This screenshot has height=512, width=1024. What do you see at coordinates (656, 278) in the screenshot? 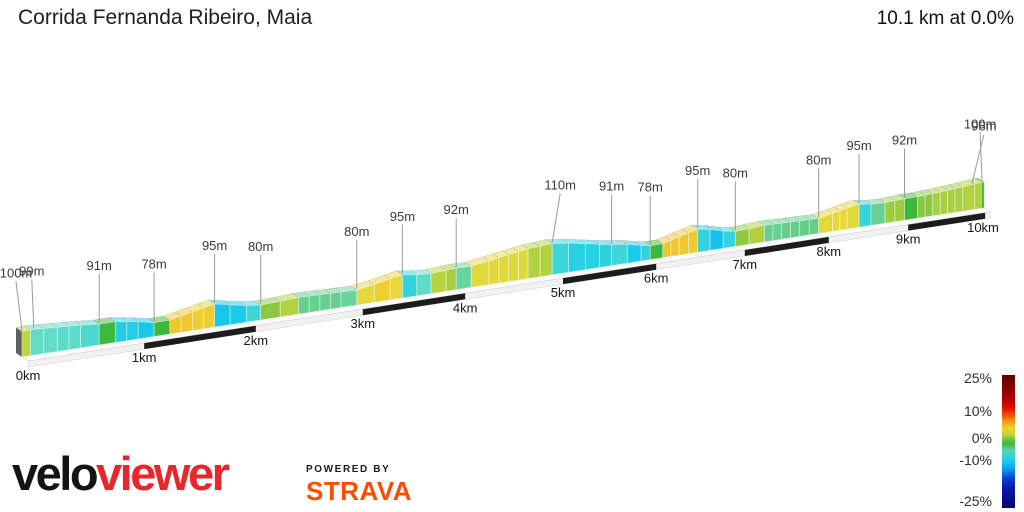
I see `km-label: 6km` at bounding box center [656, 278].